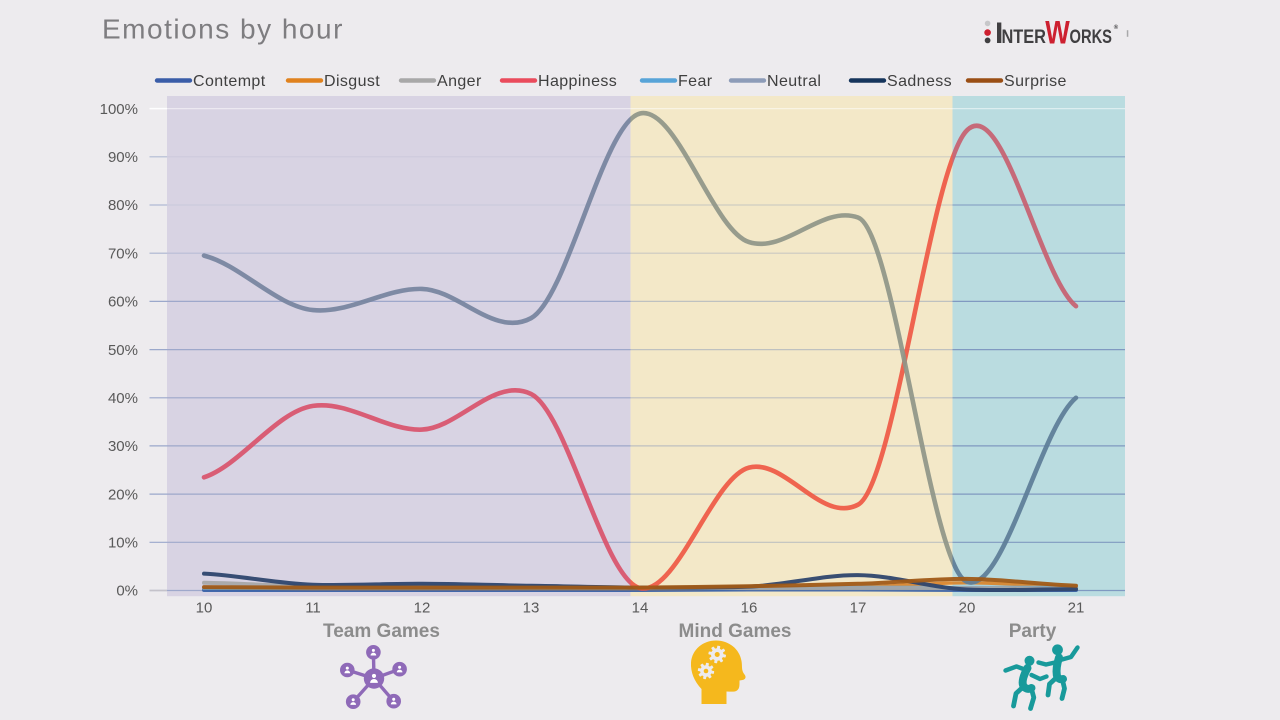 Image resolution: width=1280 pixels, height=720 pixels. Describe the element at coordinates (858, 608) in the screenshot. I see `svg-text: 17` at that location.